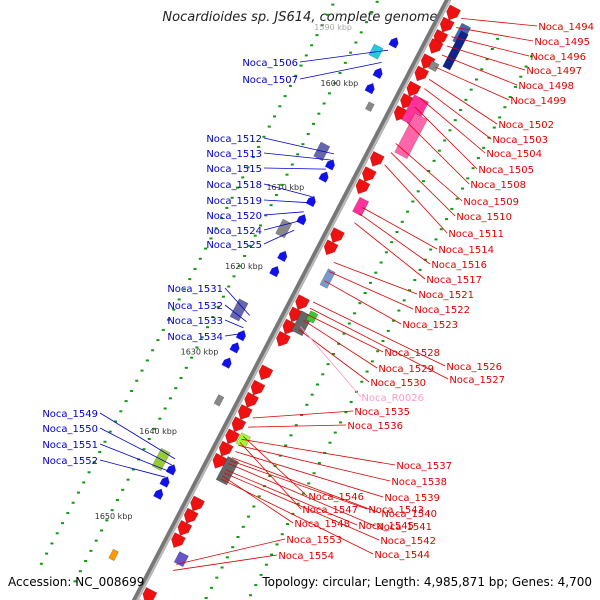  What do you see at coordinates (459, 265) in the screenshot?
I see `reverse-gene-label: Noca_1516` at bounding box center [459, 265].